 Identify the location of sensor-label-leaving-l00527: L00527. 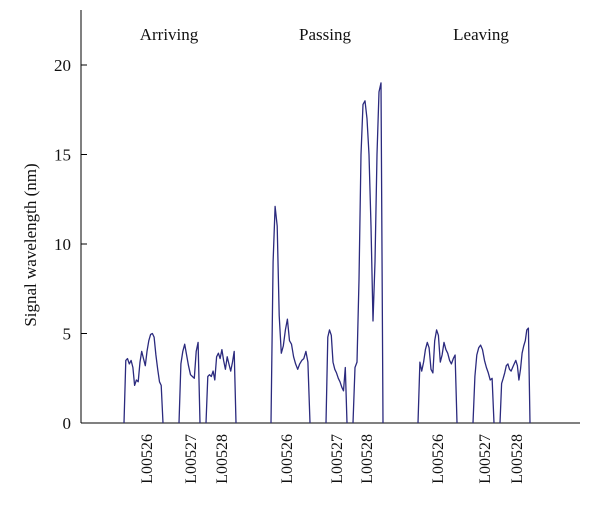
(485, 459).